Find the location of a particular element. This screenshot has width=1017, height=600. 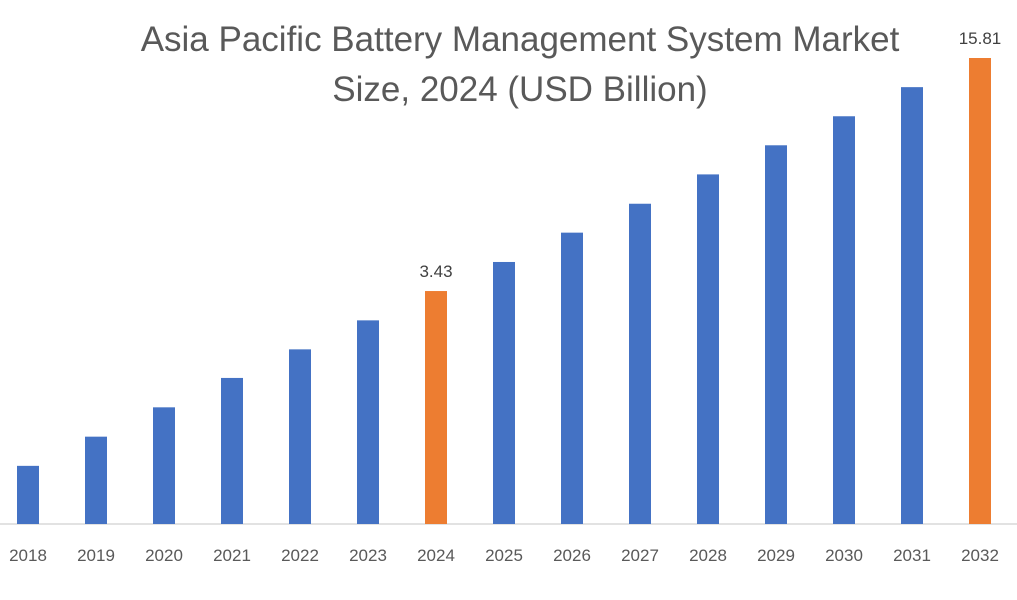

bar-2029 is located at coordinates (776, 335).